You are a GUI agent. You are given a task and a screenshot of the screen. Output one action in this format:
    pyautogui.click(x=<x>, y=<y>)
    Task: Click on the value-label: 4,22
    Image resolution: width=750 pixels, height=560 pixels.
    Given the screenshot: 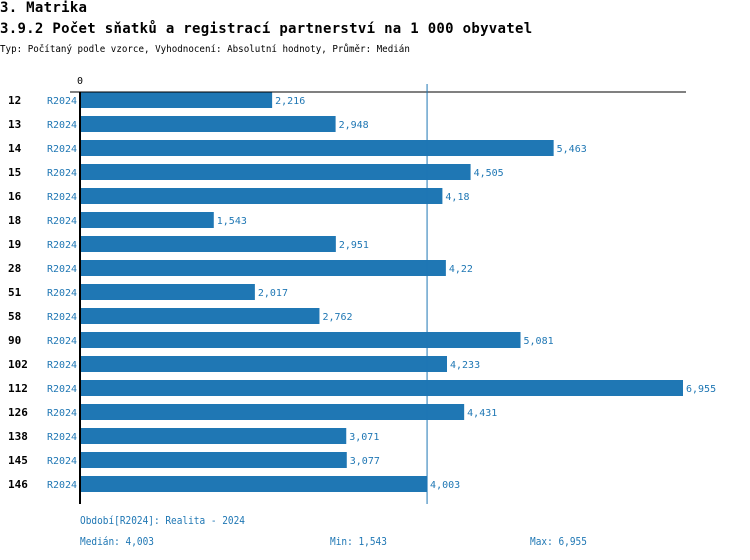 What is the action you would take?
    pyautogui.click(x=461, y=269)
    